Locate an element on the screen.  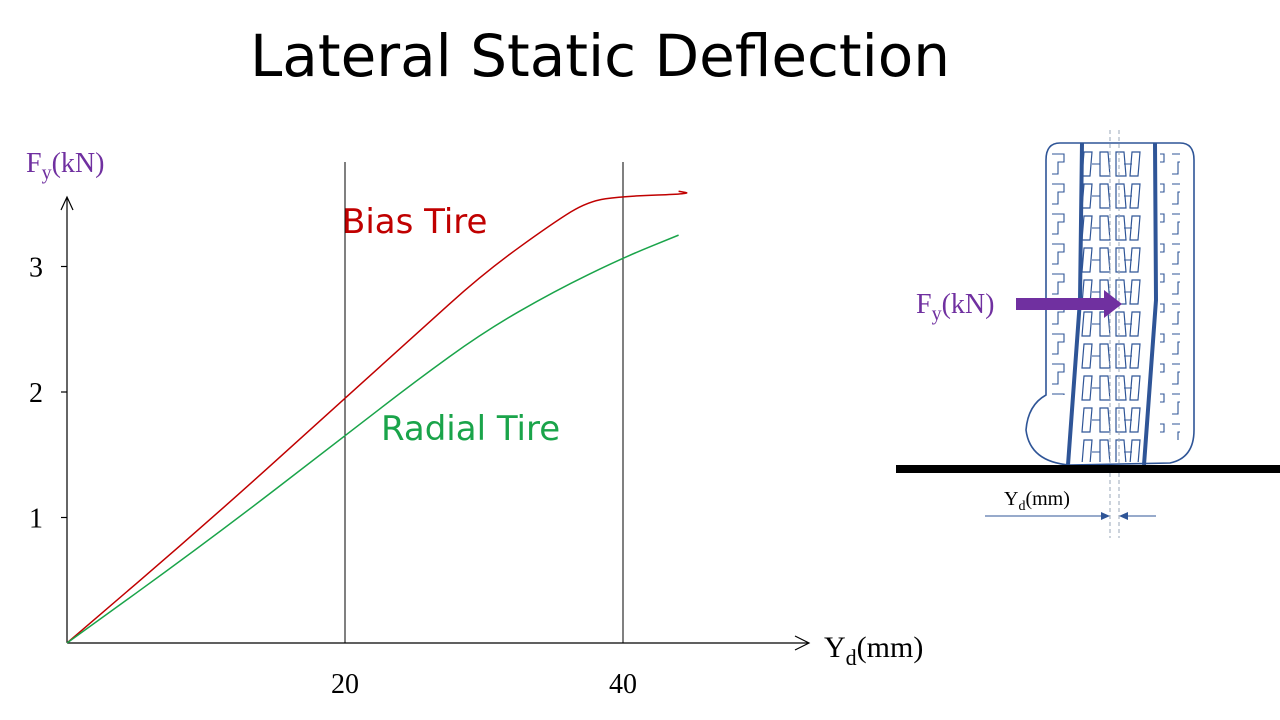
bias-tire-annotation: Bias Tire is located at coordinates (414, 222).